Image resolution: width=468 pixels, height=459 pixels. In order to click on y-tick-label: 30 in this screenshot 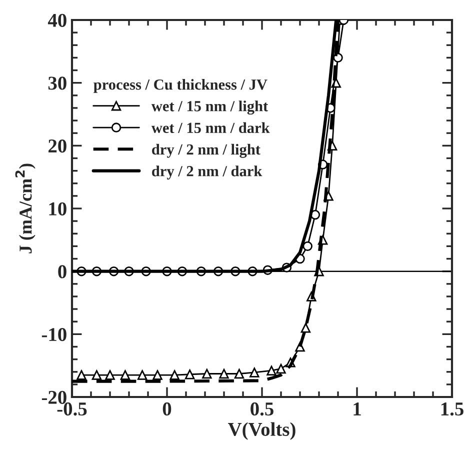, I will do `click(57, 83)`.